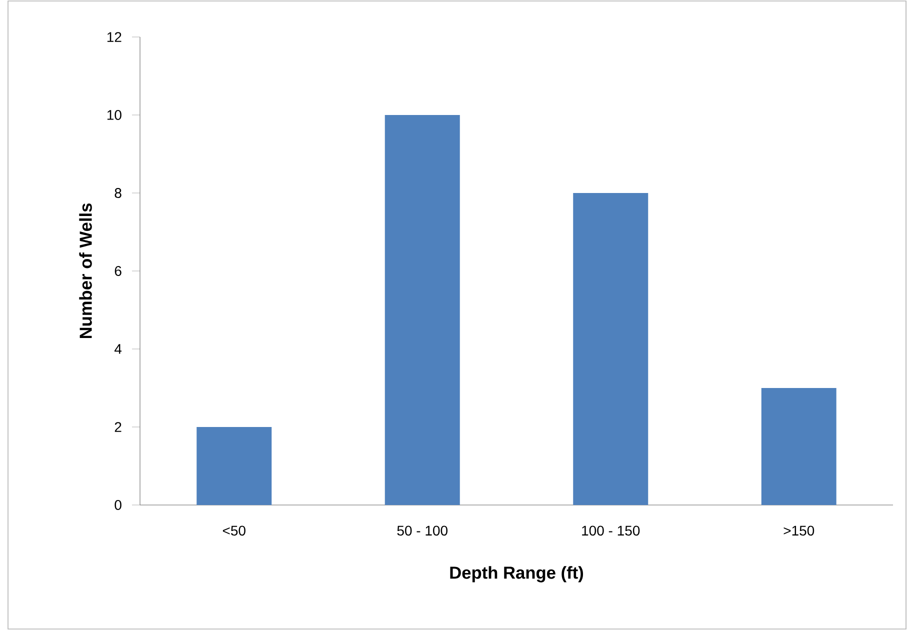 The image size is (907, 630). Describe the element at coordinates (517, 574) in the screenshot. I see `x-axis-title: Depth Range (ft)` at that location.